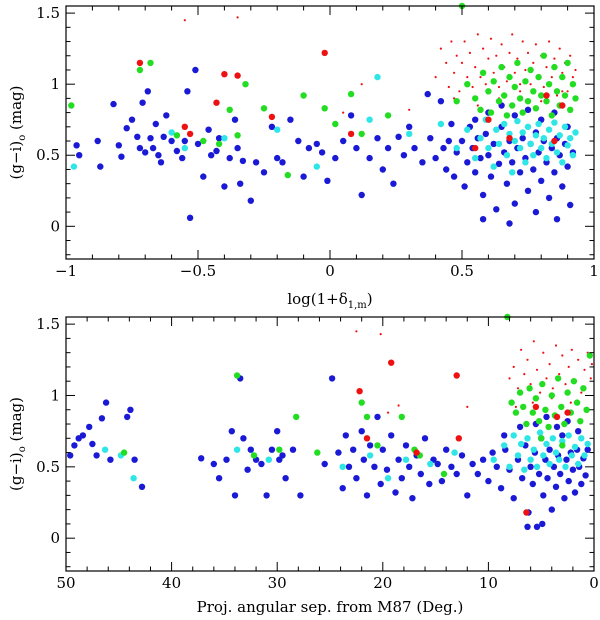  I want to click on x-tick-label: 50, so click(65, 583).